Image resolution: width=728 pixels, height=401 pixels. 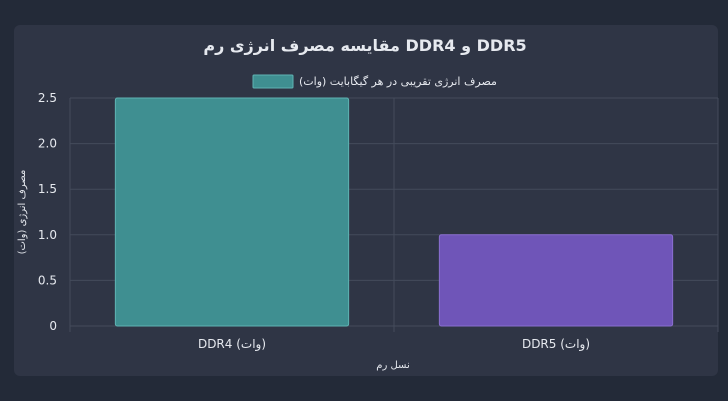 I want to click on legend-swatch, so click(x=273, y=81).